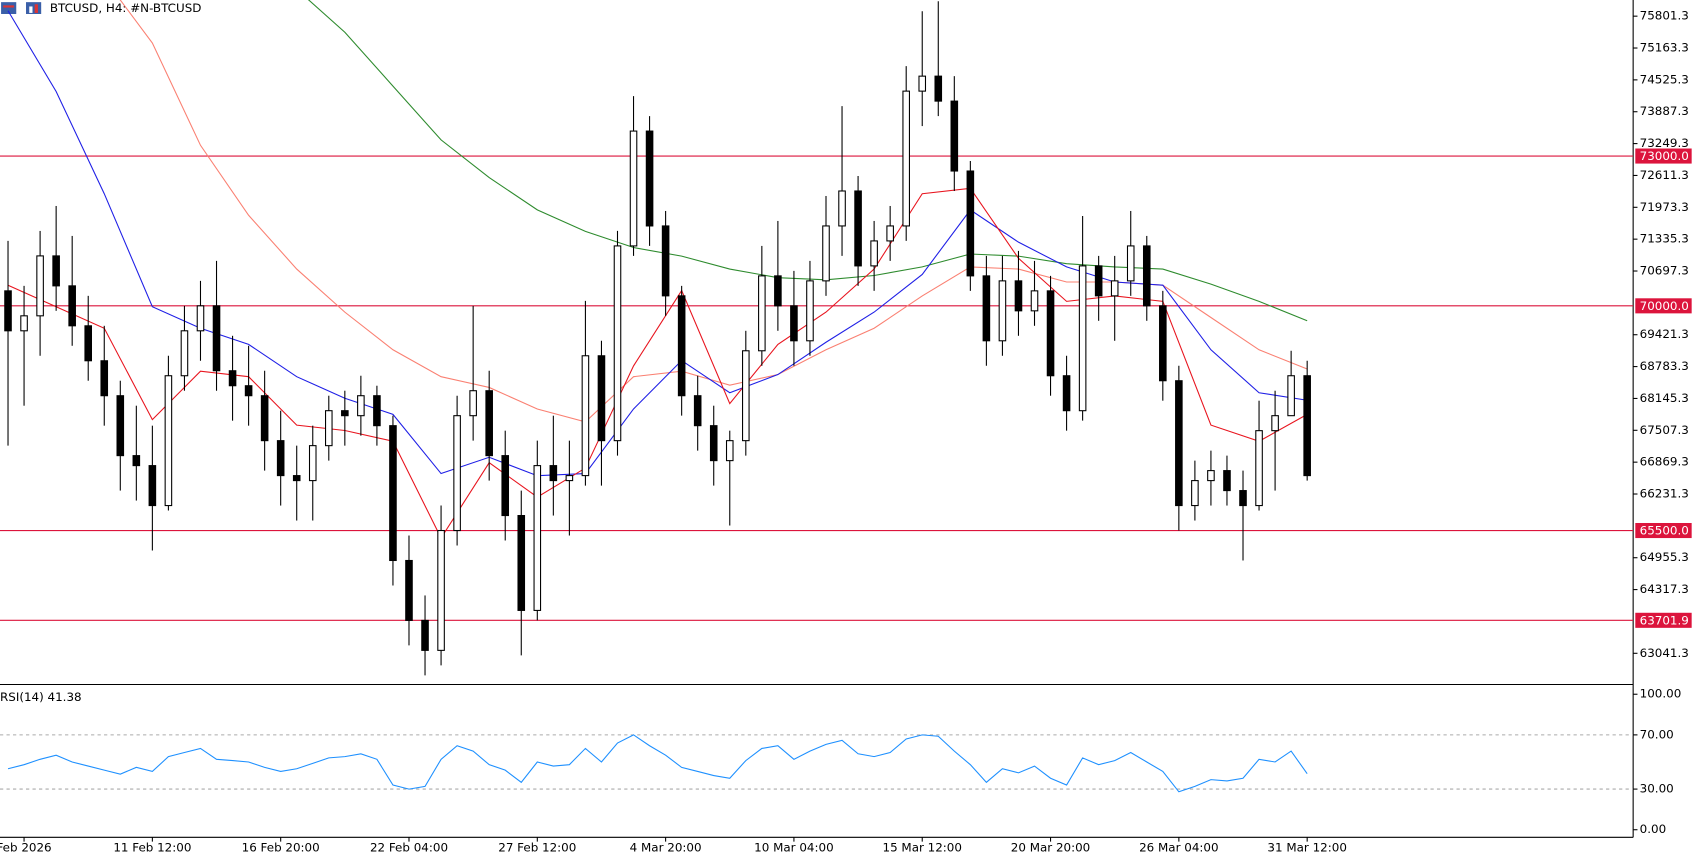  I want to click on x-tick-label: 20 Mar 20:00, so click(1050, 848).